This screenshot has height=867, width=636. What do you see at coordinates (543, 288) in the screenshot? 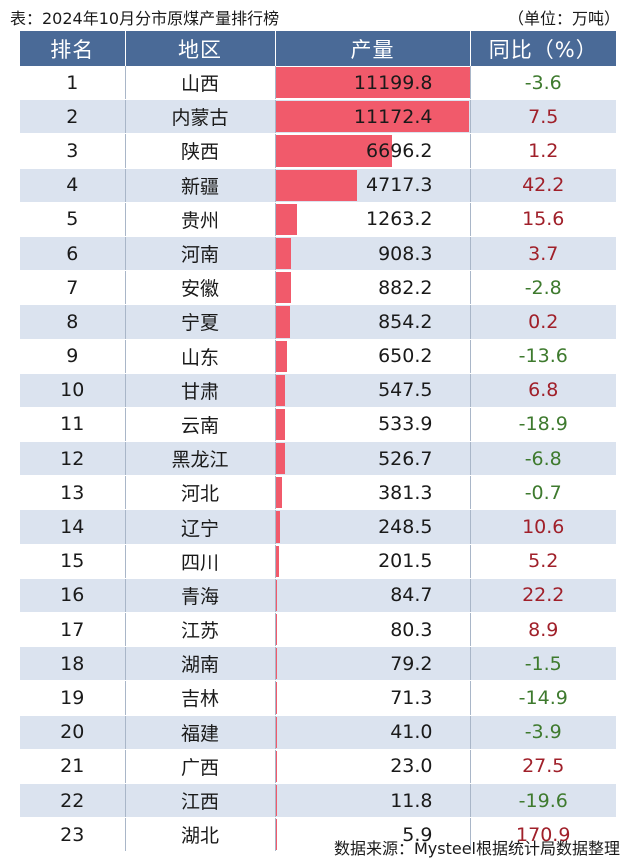
I see `yoy-cell: -2.8` at bounding box center [543, 288].